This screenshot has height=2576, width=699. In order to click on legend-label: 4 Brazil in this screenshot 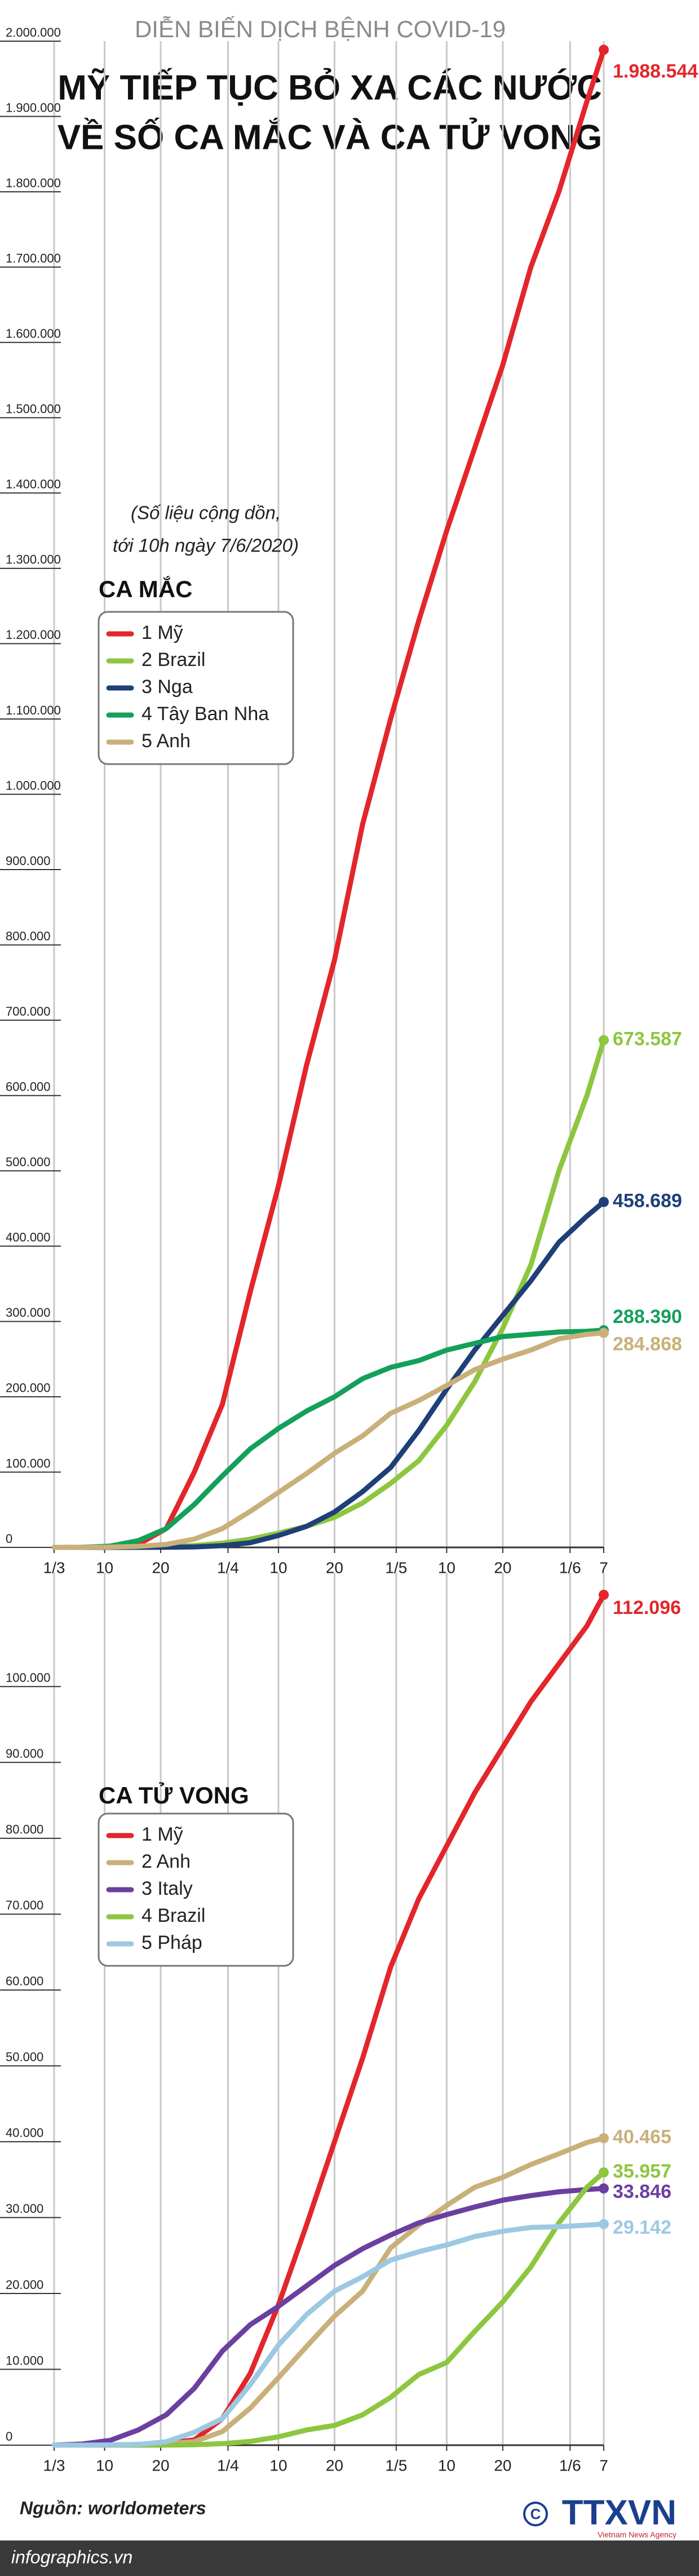, I will do `click(173, 1915)`.